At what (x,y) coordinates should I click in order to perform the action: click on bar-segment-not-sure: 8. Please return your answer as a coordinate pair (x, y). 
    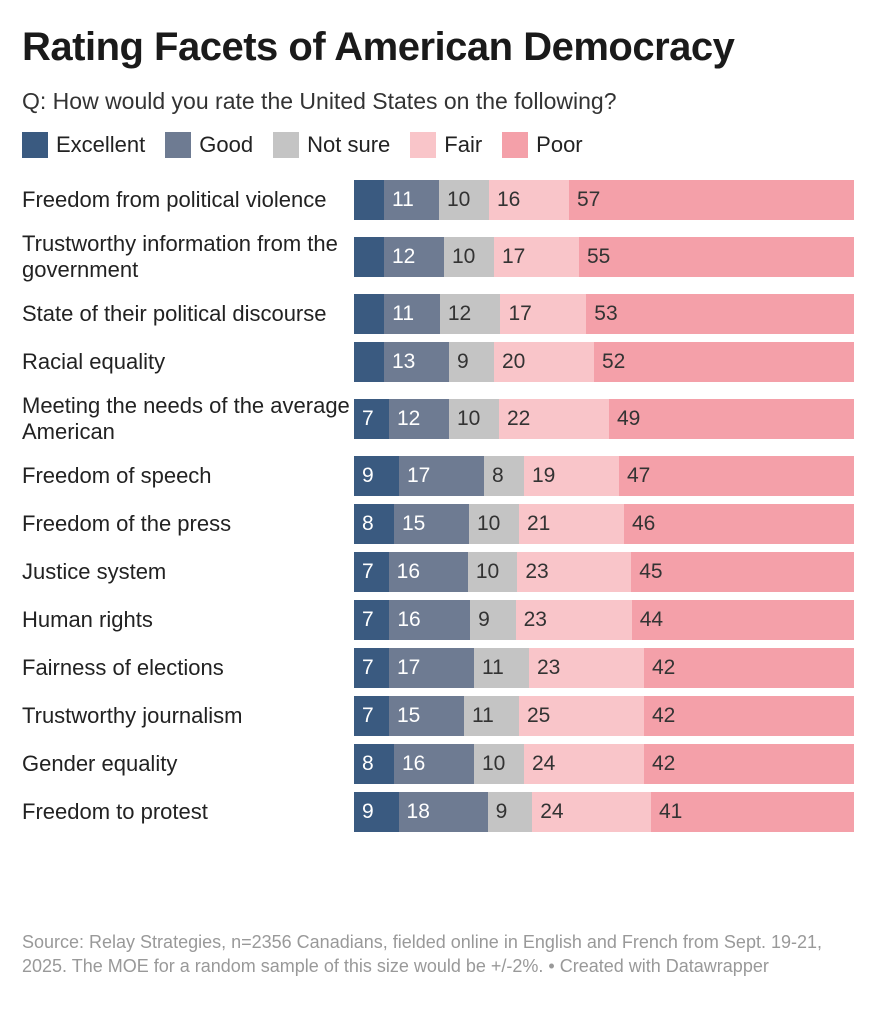
    Looking at the image, I should click on (504, 476).